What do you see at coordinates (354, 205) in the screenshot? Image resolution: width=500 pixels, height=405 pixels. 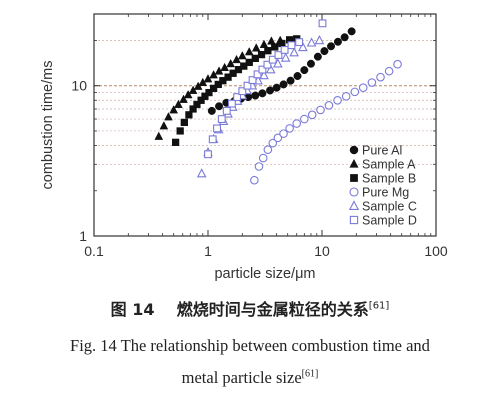 I see `legend-marker-sample-c` at bounding box center [354, 205].